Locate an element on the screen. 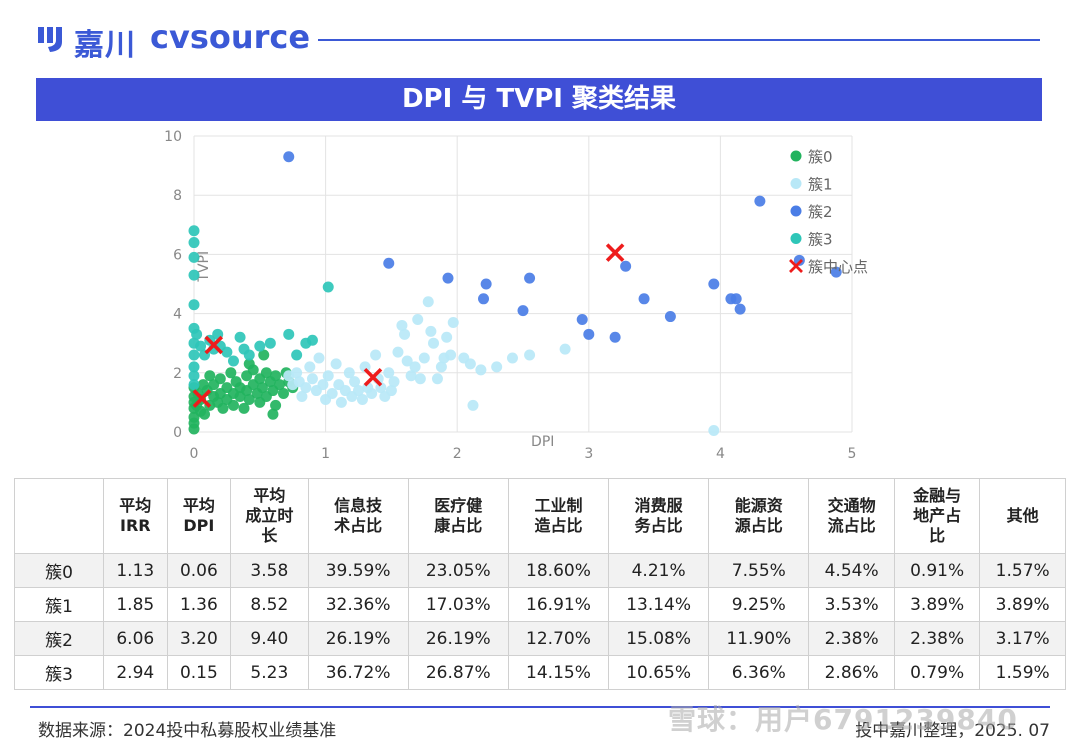 Image resolution: width=1080 pixels, height=749 pixels. table-cell: 18.60% is located at coordinates (558, 570).